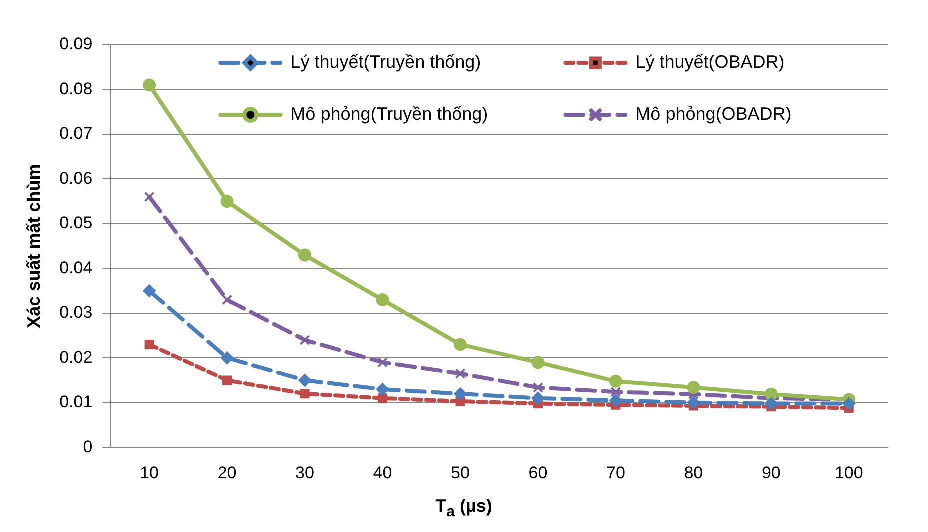  I want to click on y-tick-label: 0.04, so click(76, 268).